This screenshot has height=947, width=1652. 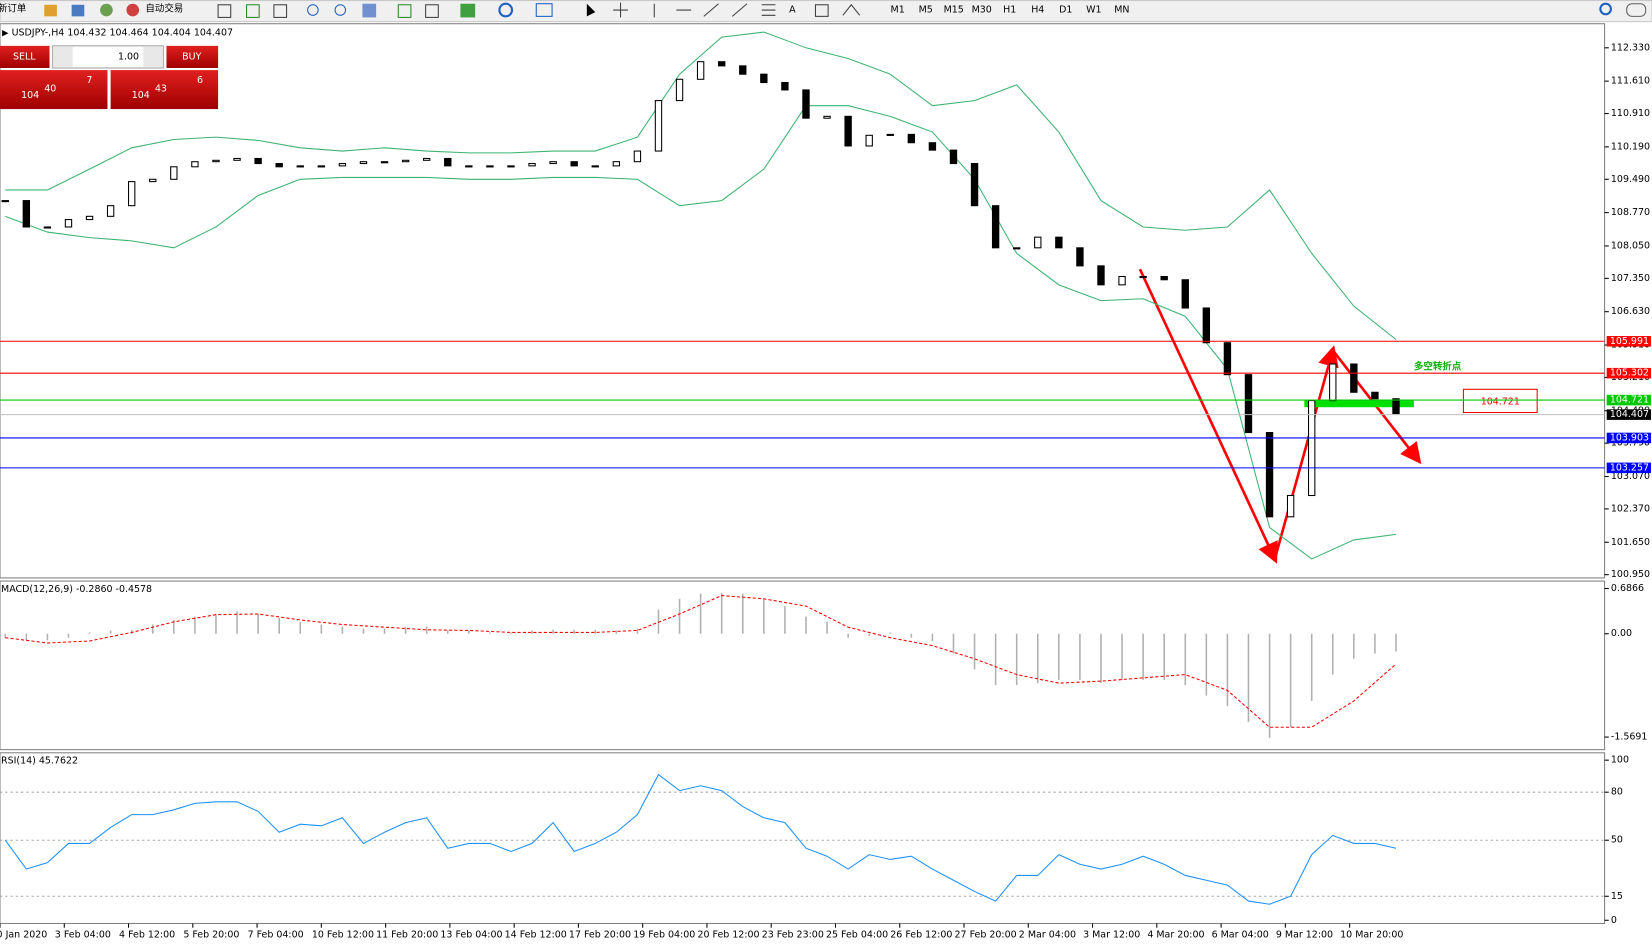 What do you see at coordinates (1065, 10) in the screenshot?
I see `timeframe-button: D1` at bounding box center [1065, 10].